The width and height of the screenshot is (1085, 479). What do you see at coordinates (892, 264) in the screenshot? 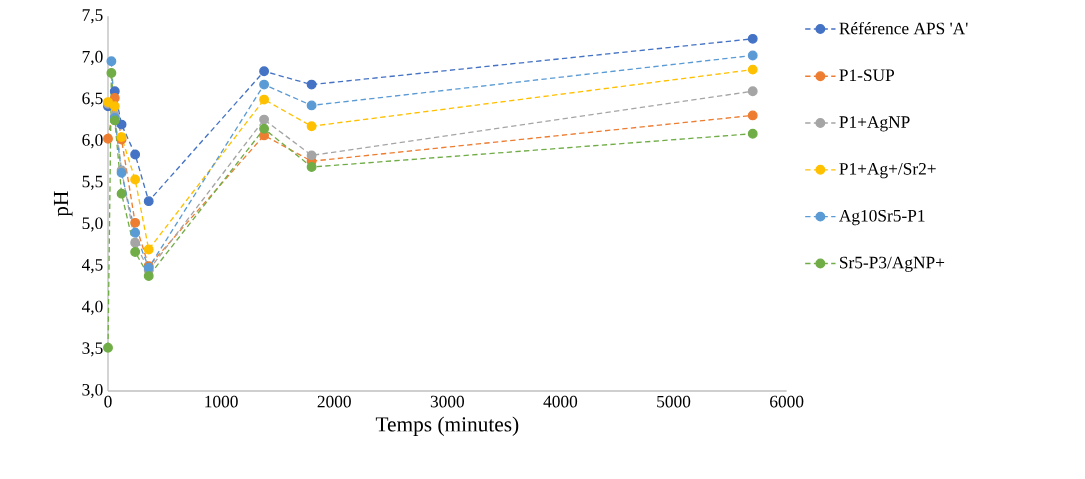
I see `legend-label: Sr5-P3/AgNP+` at bounding box center [892, 264].